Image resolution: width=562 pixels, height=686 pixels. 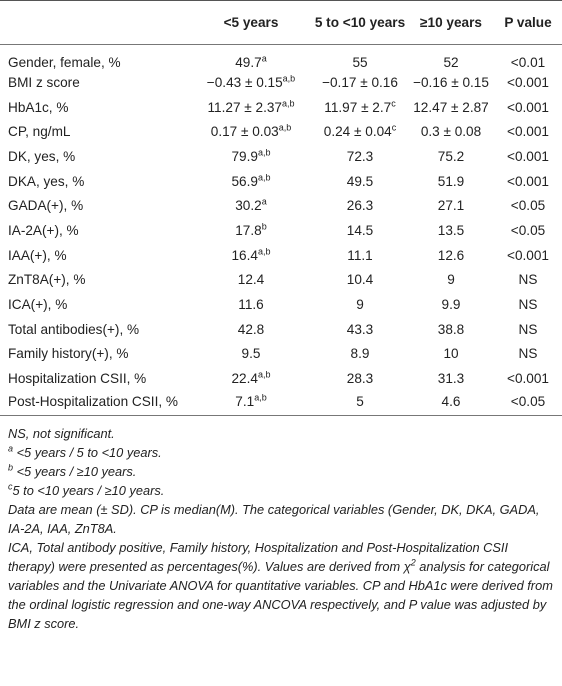 What do you see at coordinates (360, 354) in the screenshot?
I see `cell-text: 8.9` at bounding box center [360, 354].